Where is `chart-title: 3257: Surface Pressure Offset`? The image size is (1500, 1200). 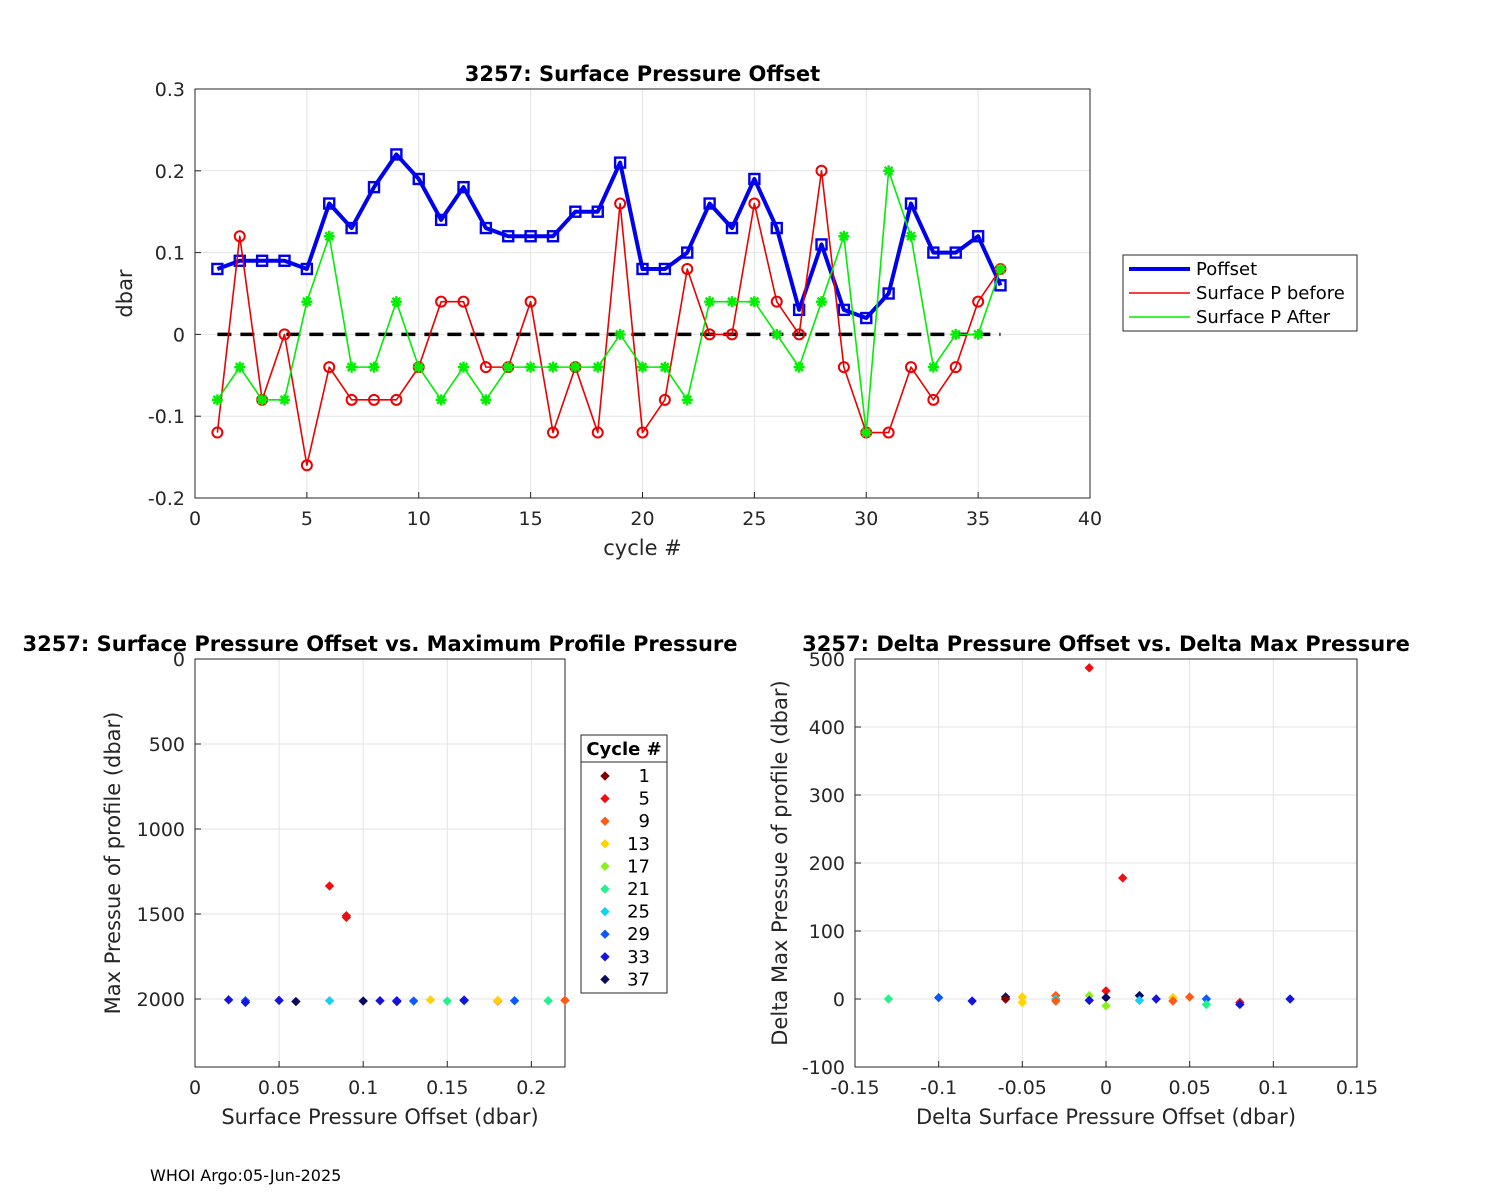
chart-title: 3257: Surface Pressure Offset is located at coordinates (642, 74).